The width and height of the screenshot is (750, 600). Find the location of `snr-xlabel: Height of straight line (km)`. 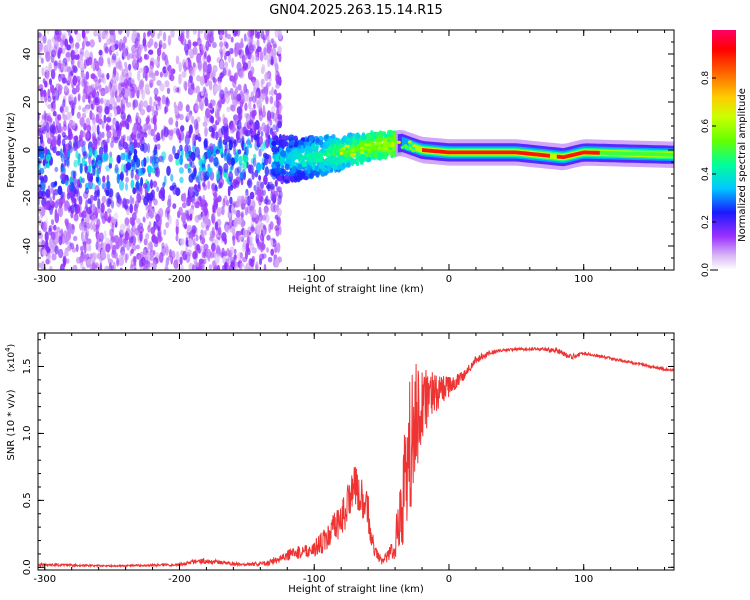

snr-xlabel: Height of straight line (km) is located at coordinates (356, 589).